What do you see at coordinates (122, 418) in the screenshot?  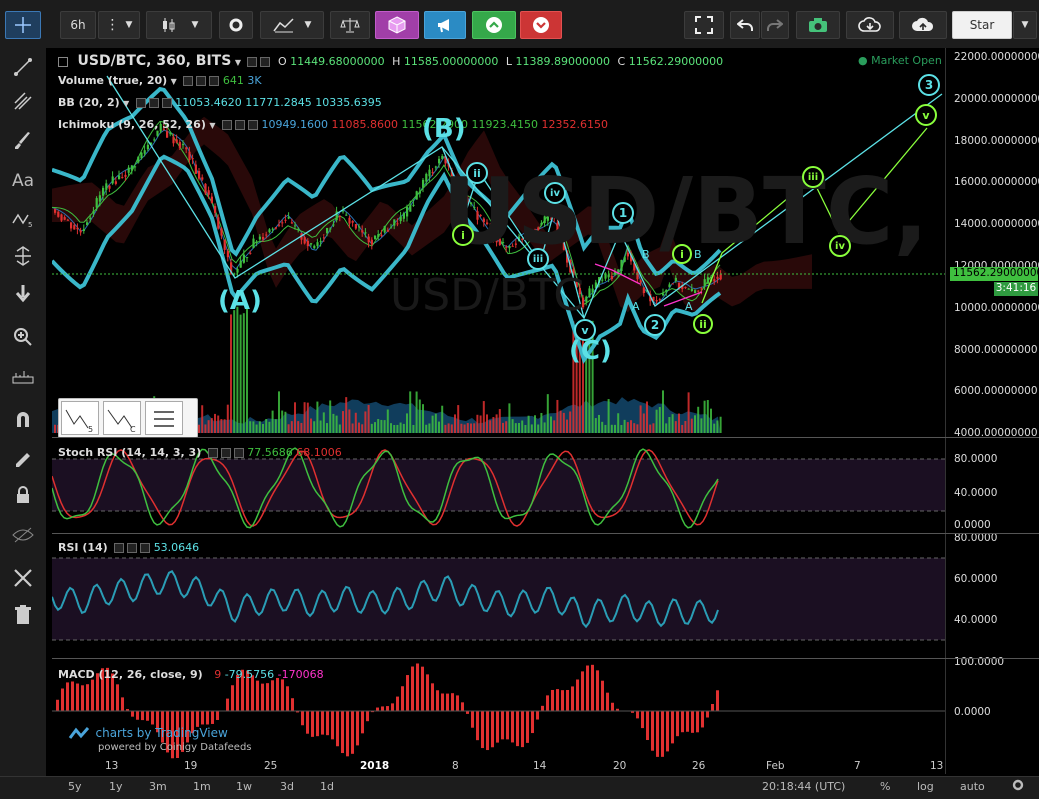 I see `abc-pattern-option: C` at bounding box center [122, 418].